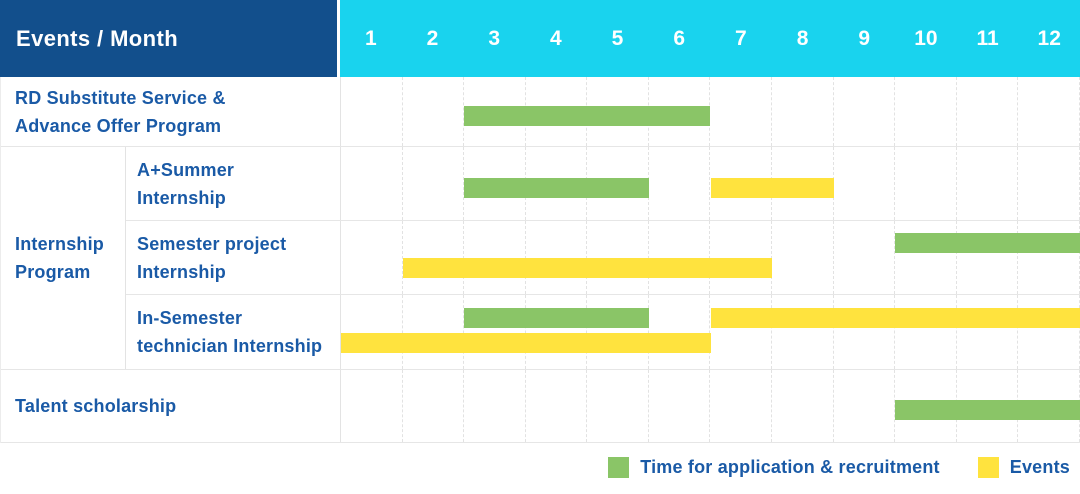 Image resolution: width=1080 pixels, height=494 pixels. I want to click on row-label-line: Talent scholarship, so click(96, 406).